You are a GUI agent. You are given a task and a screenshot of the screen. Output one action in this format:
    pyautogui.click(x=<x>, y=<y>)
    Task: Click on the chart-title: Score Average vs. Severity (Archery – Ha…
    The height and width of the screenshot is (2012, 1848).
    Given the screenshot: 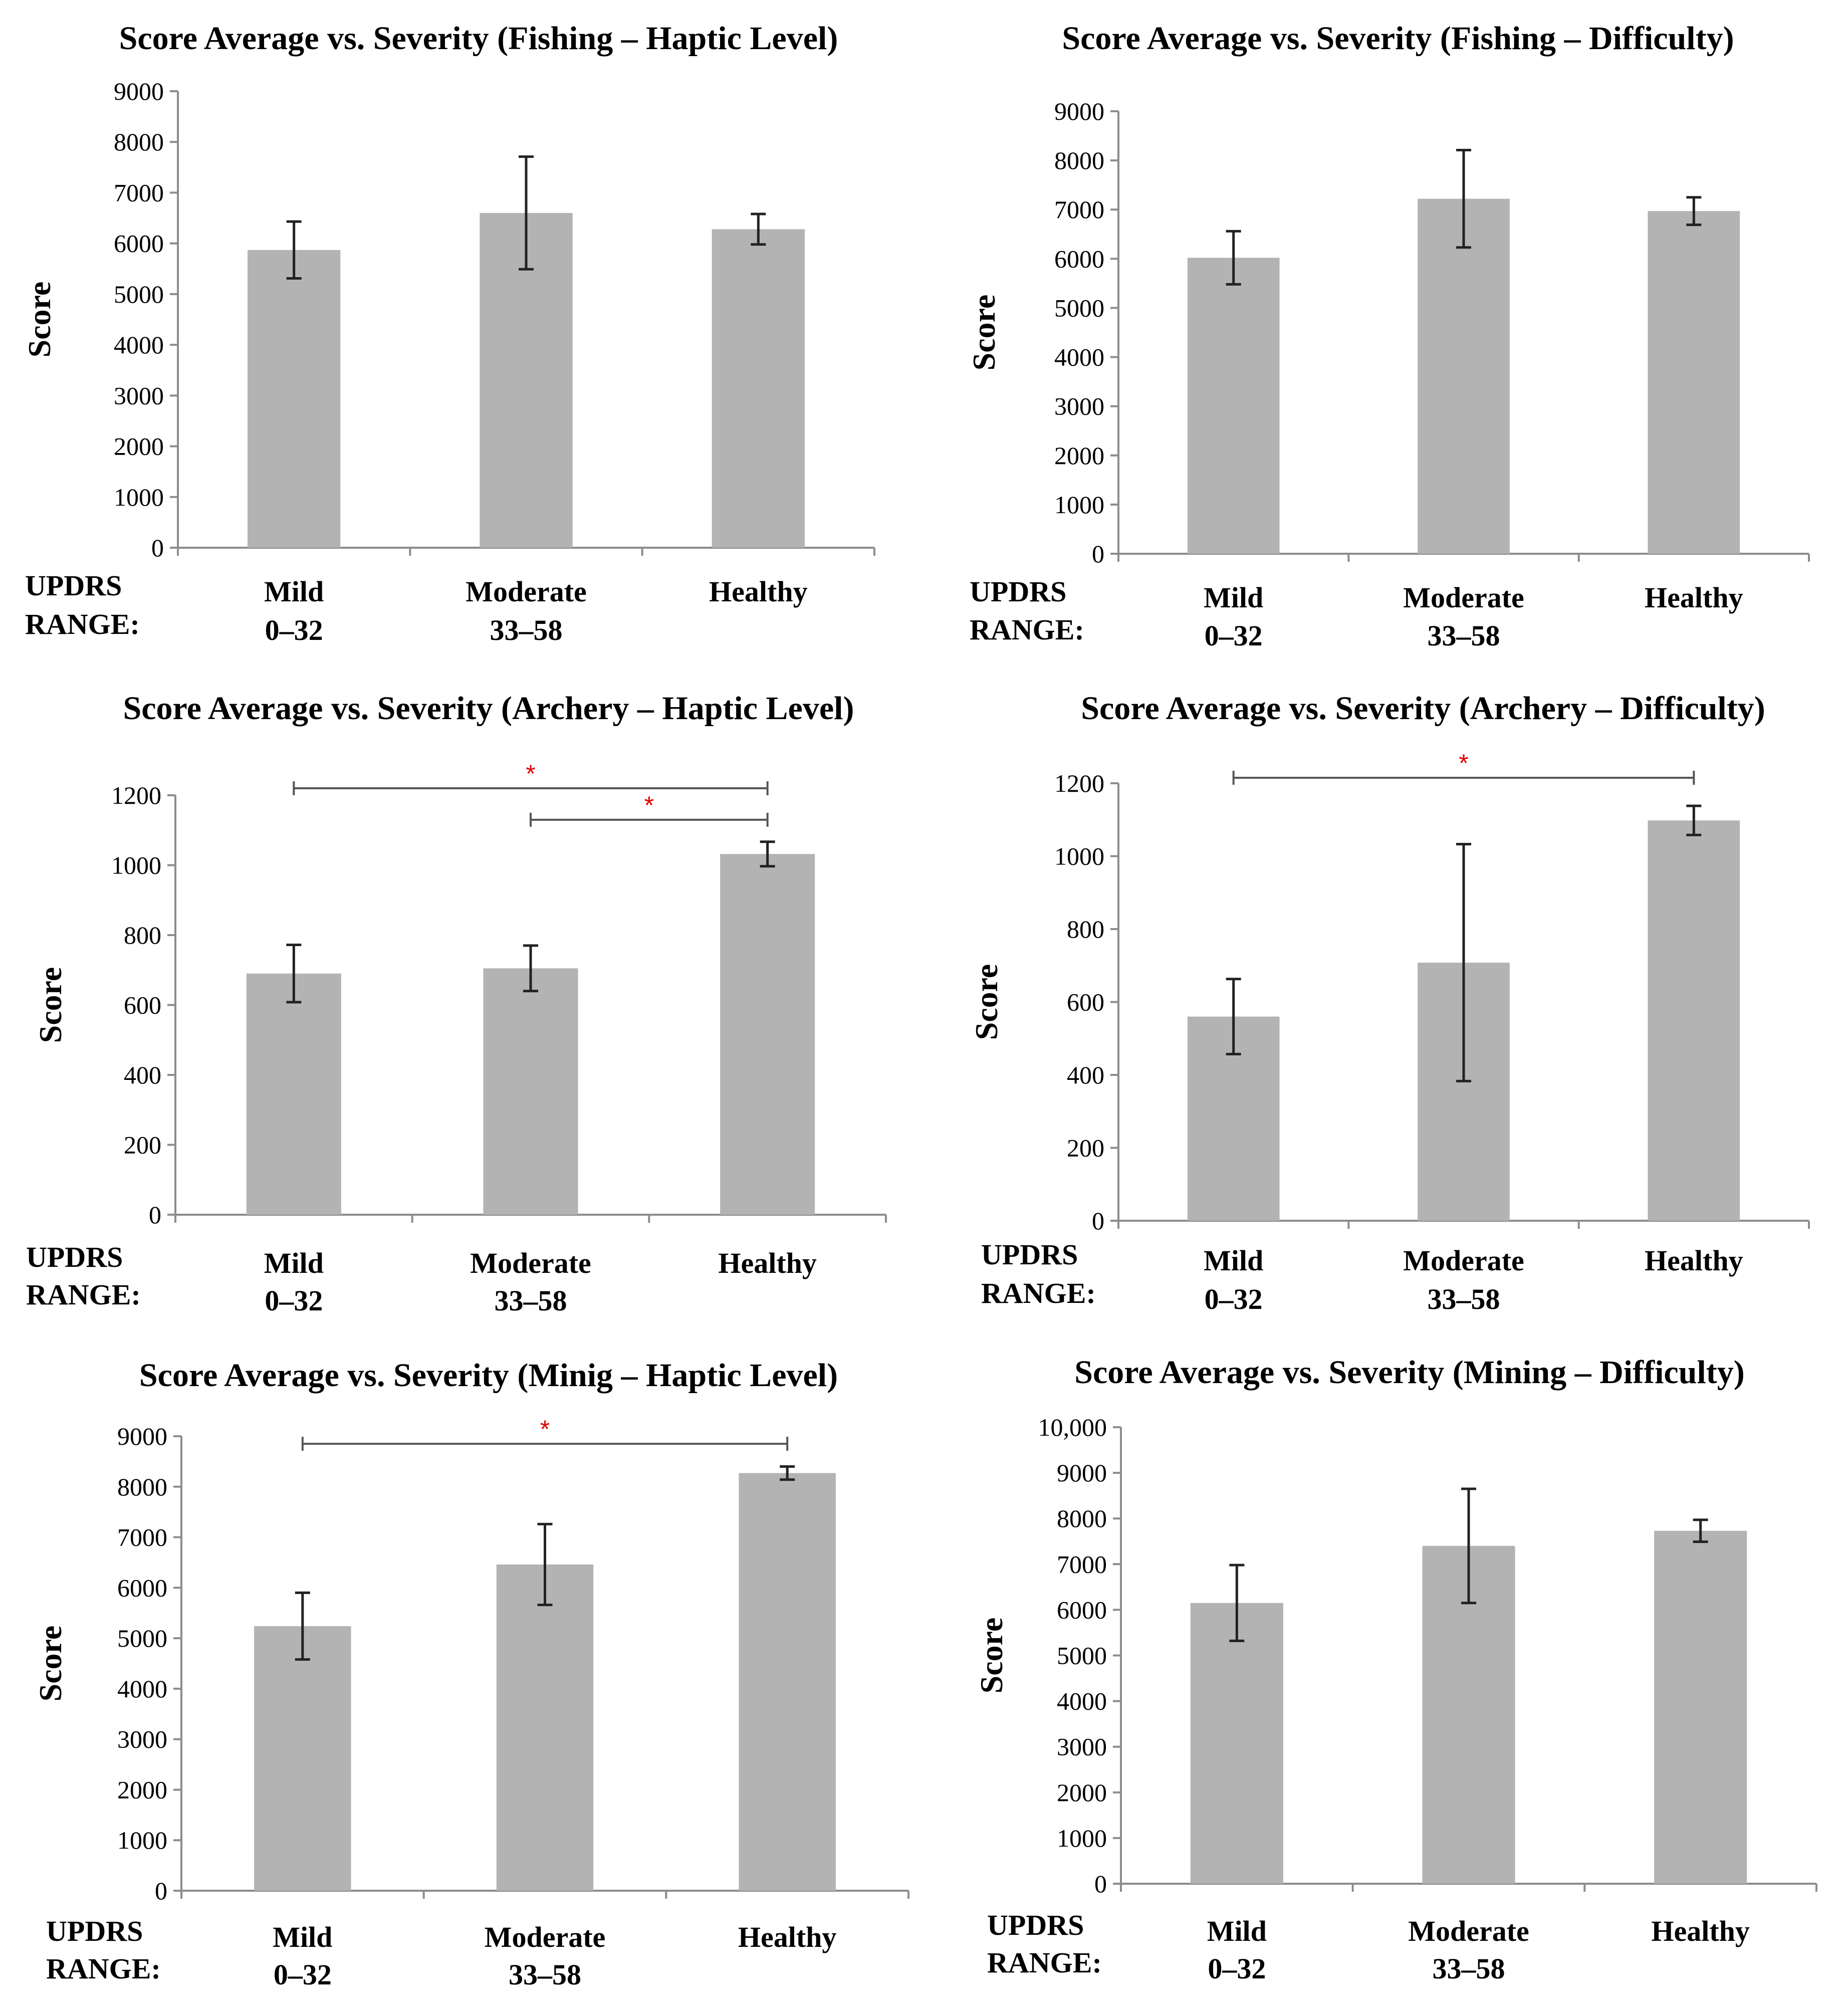 What is the action you would take?
    pyautogui.click(x=488, y=708)
    